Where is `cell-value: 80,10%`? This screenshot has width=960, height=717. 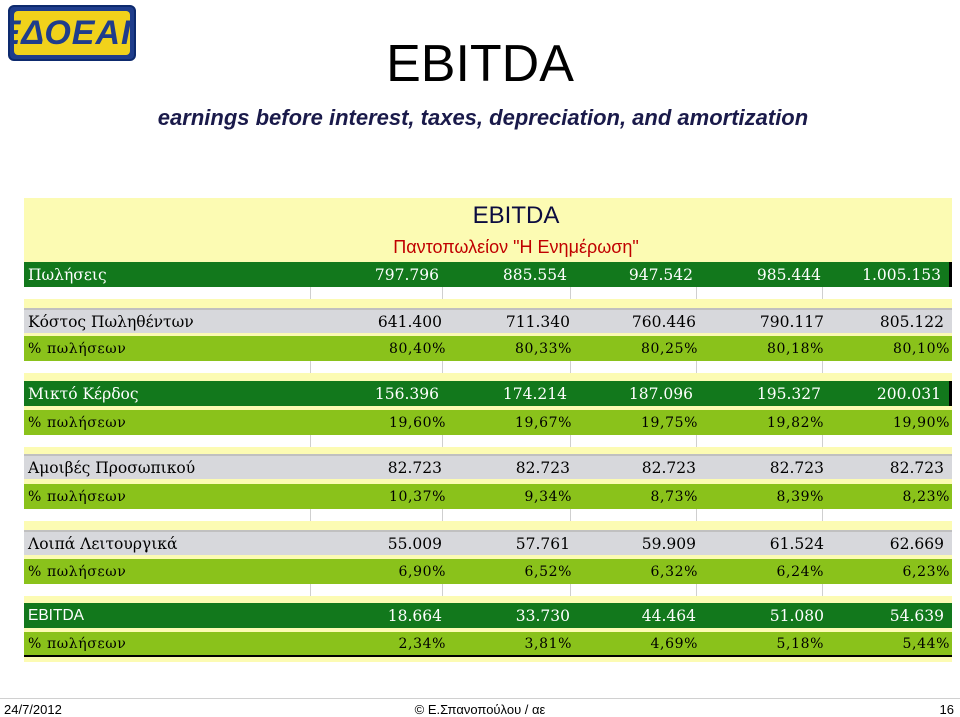
cell-value: 80,10% is located at coordinates (921, 348).